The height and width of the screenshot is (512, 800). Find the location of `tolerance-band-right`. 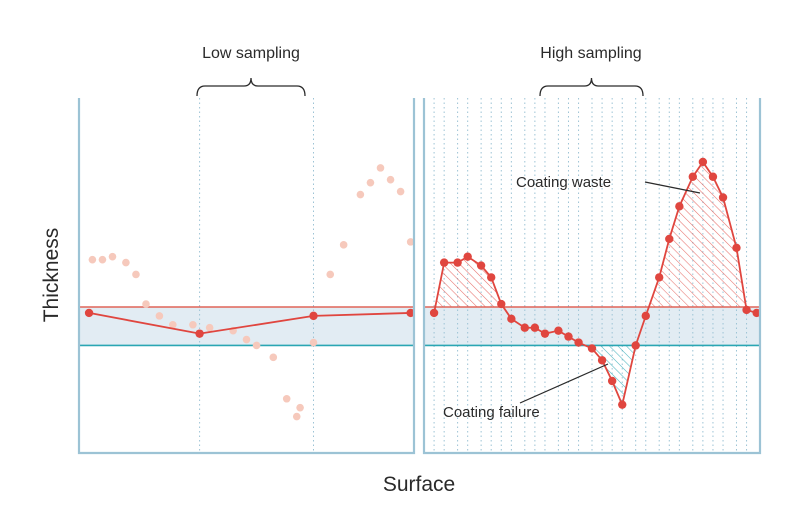

tolerance-band-right is located at coordinates (592, 326).